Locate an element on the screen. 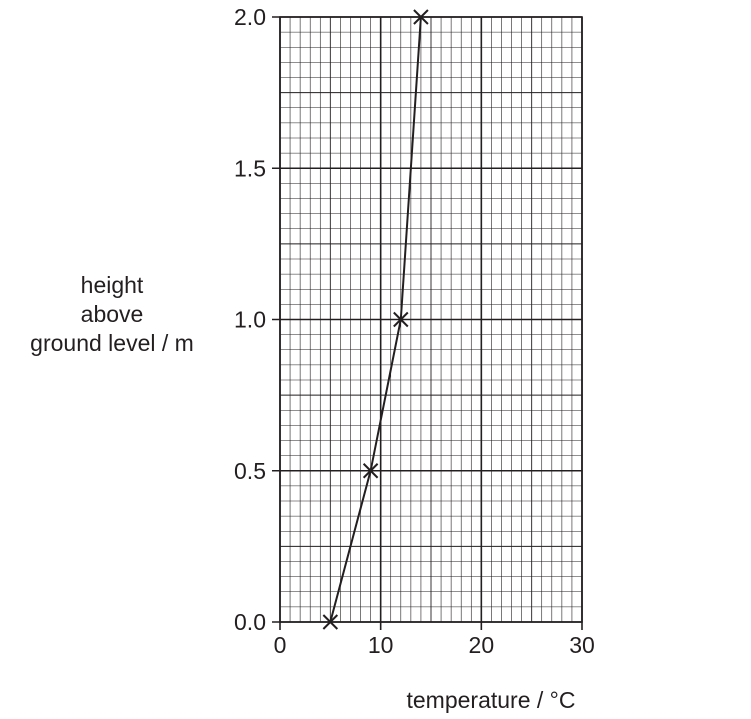  data-line is located at coordinates (375, 319).